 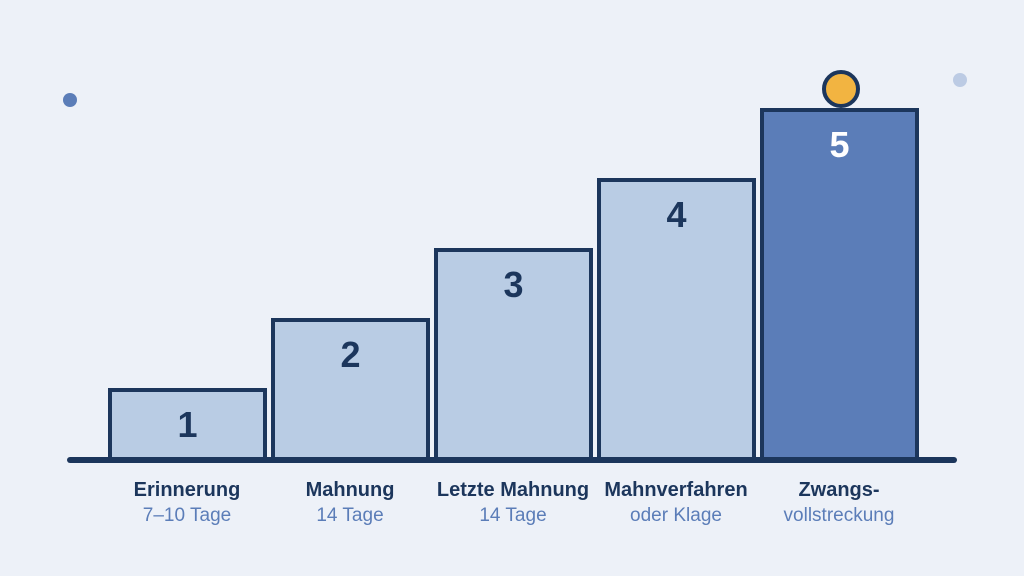 What do you see at coordinates (839, 490) in the screenshot?
I see `stage-5-title: Zwangs-` at bounding box center [839, 490].